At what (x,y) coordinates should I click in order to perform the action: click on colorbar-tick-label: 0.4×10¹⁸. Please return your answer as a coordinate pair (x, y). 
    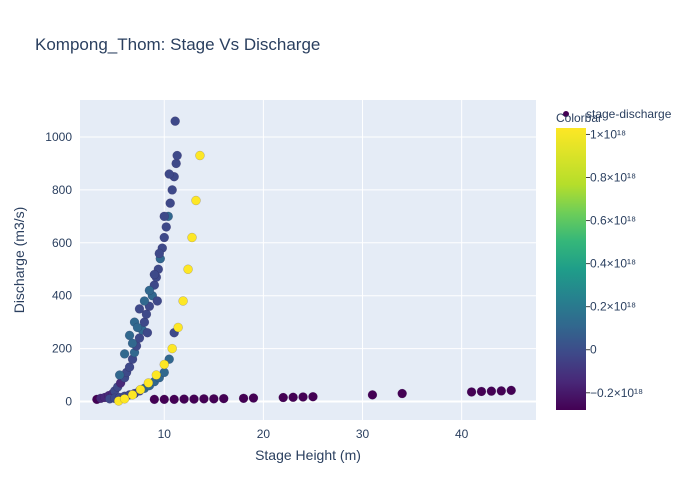
    Looking at the image, I should click on (613, 264).